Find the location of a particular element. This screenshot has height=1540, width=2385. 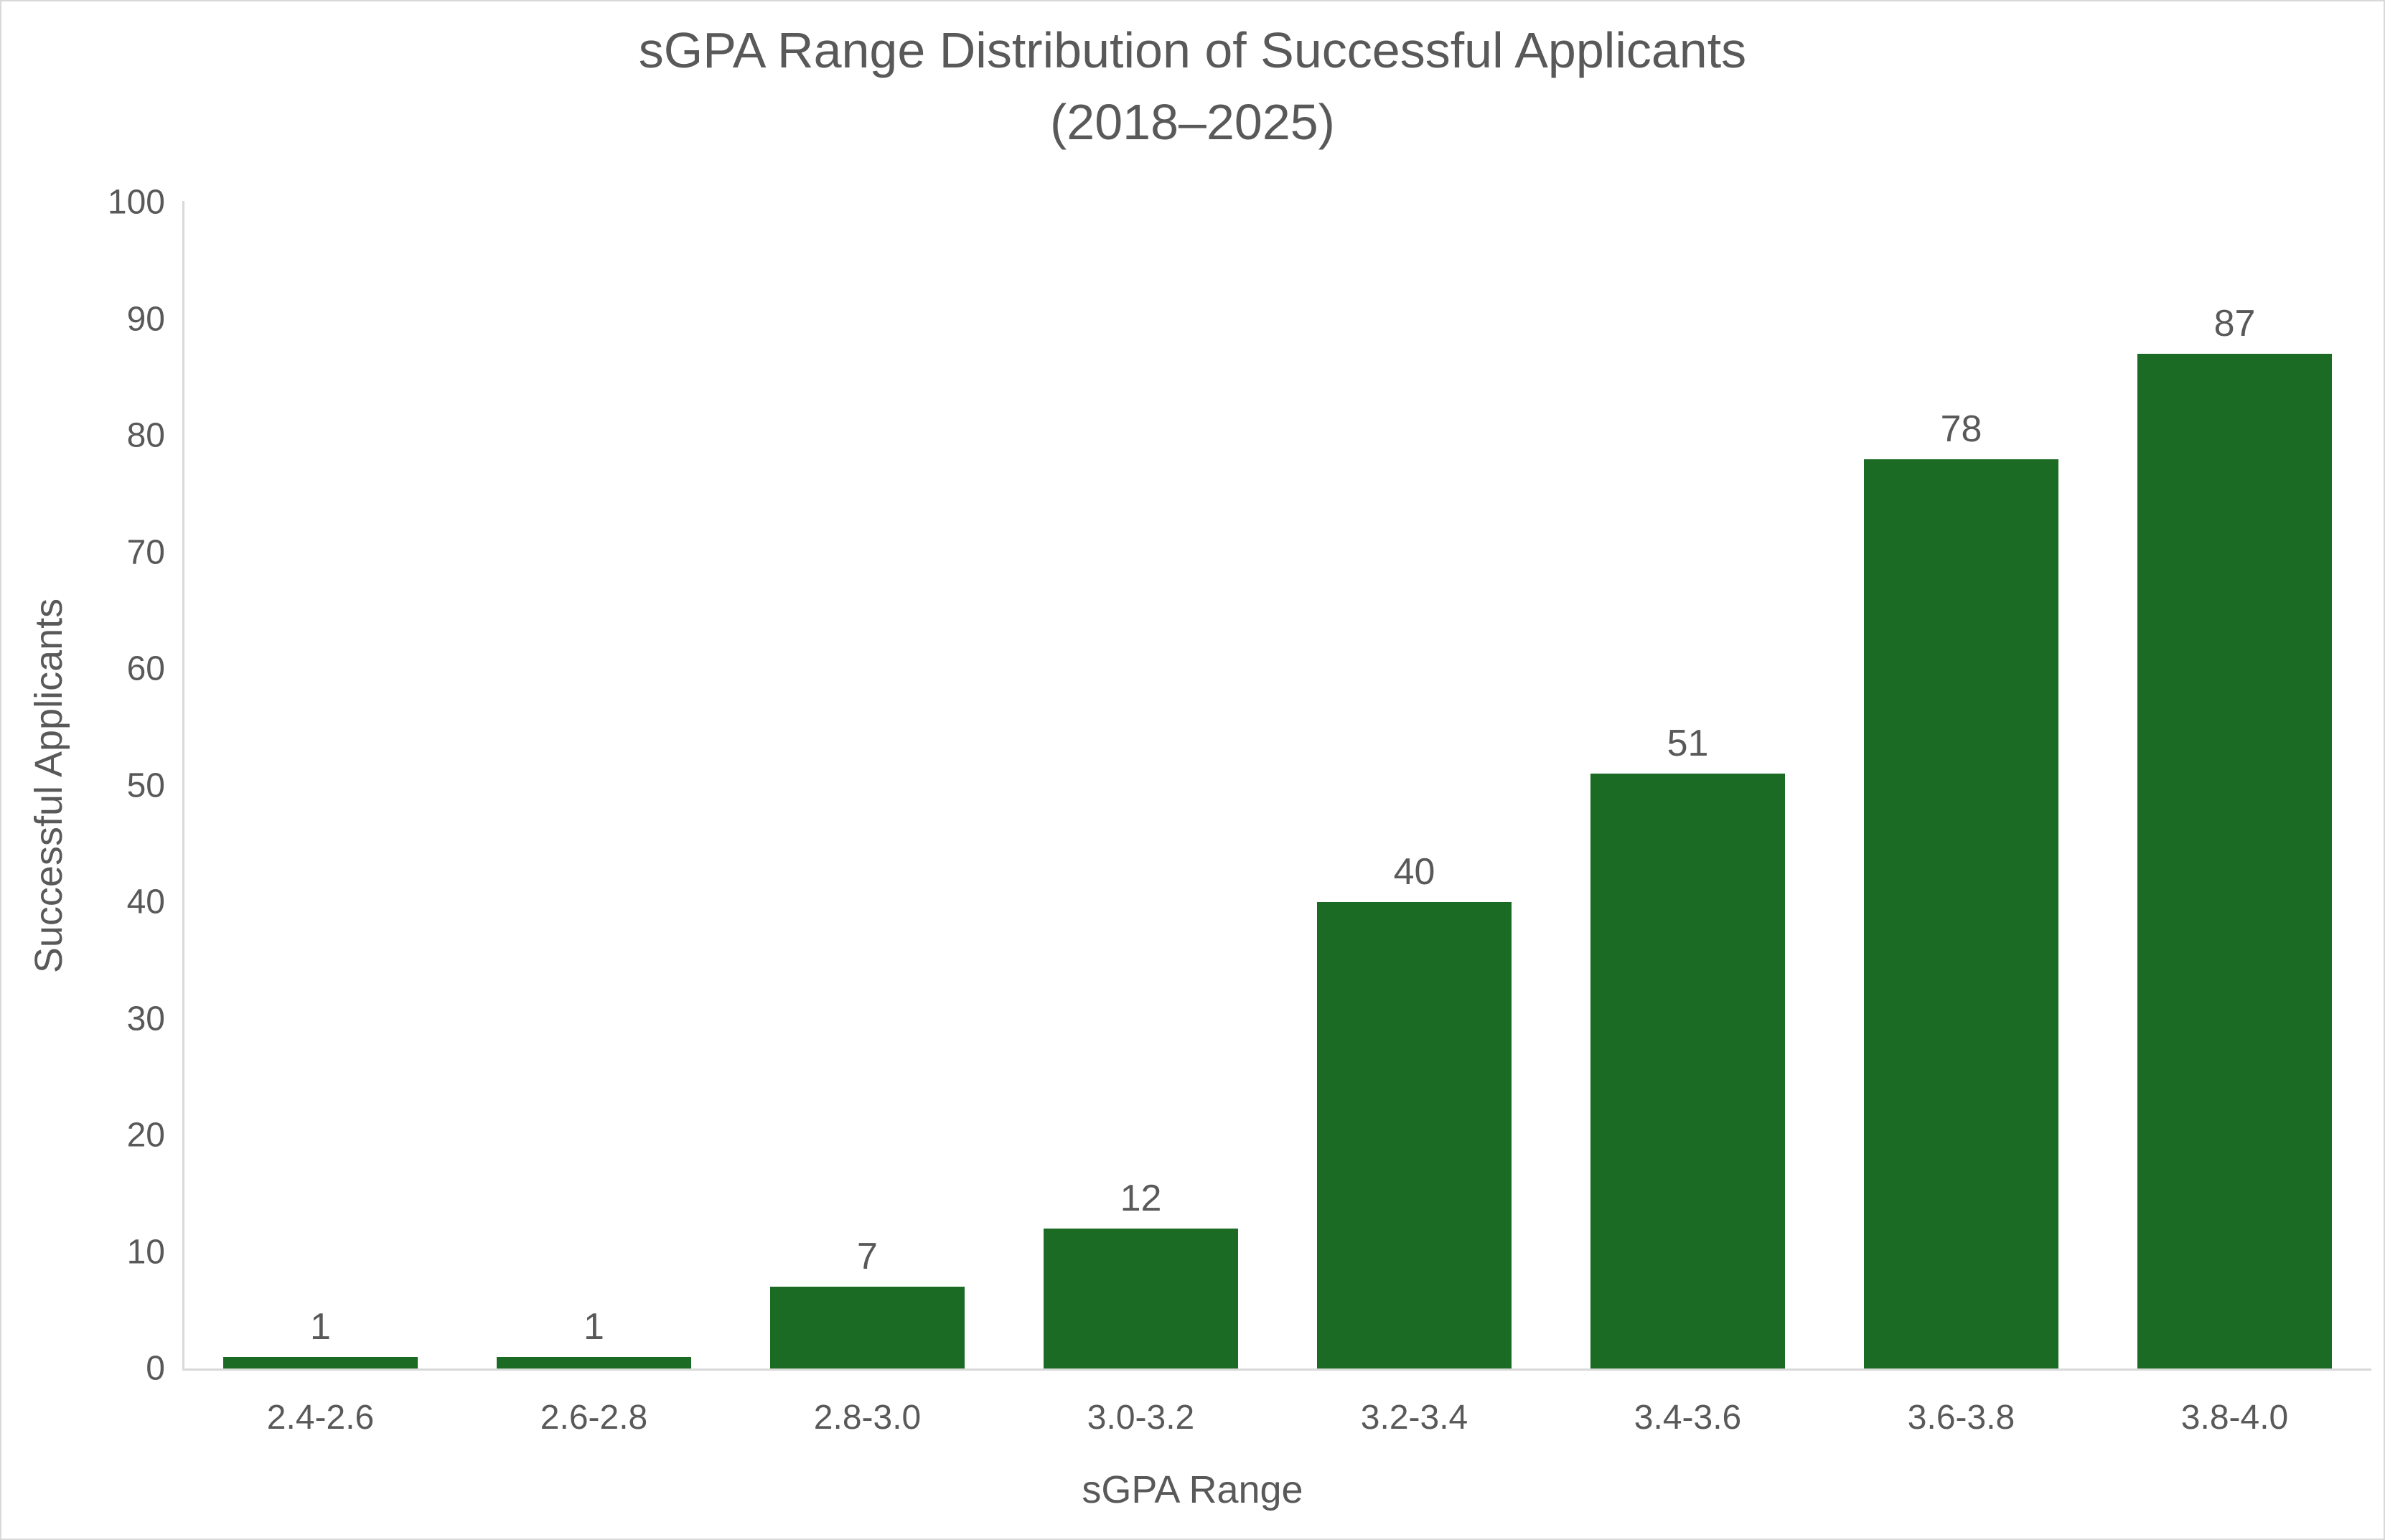

y-tick-label: 50 is located at coordinates (145, 785).